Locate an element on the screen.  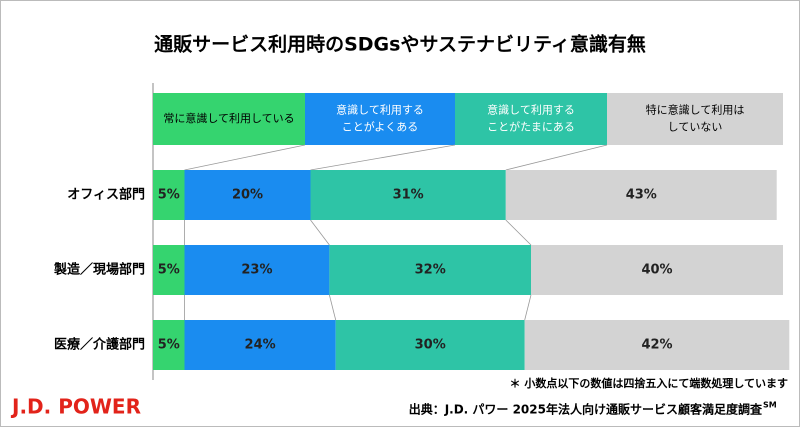
logo: J.D. POWER is located at coordinates (75, 407).